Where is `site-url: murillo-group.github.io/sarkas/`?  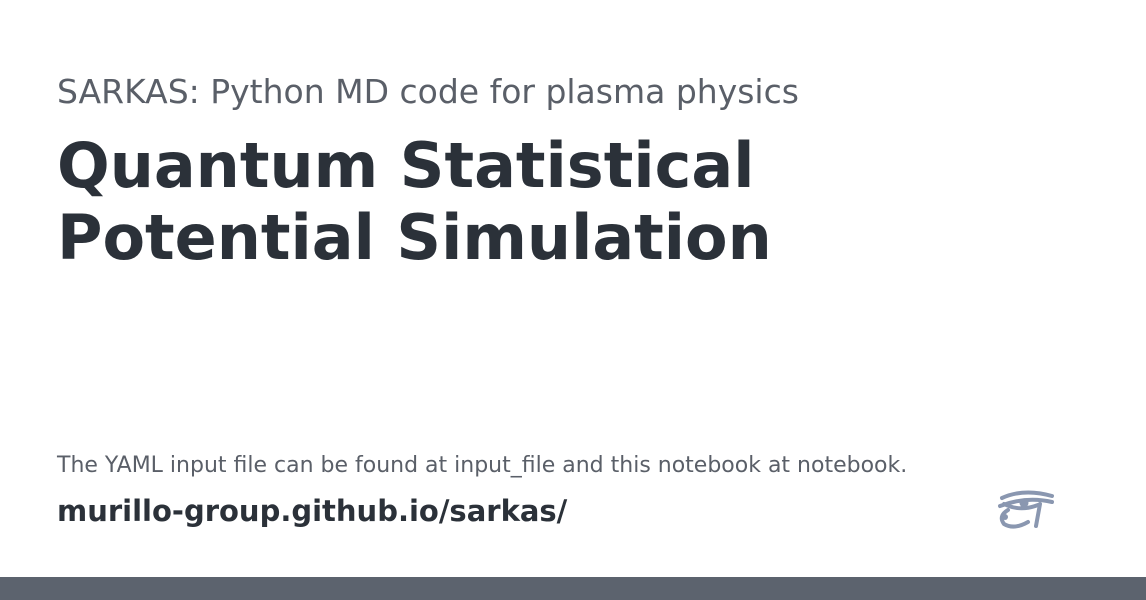
site-url: murillo-group.github.io/sarkas/ is located at coordinates (312, 511).